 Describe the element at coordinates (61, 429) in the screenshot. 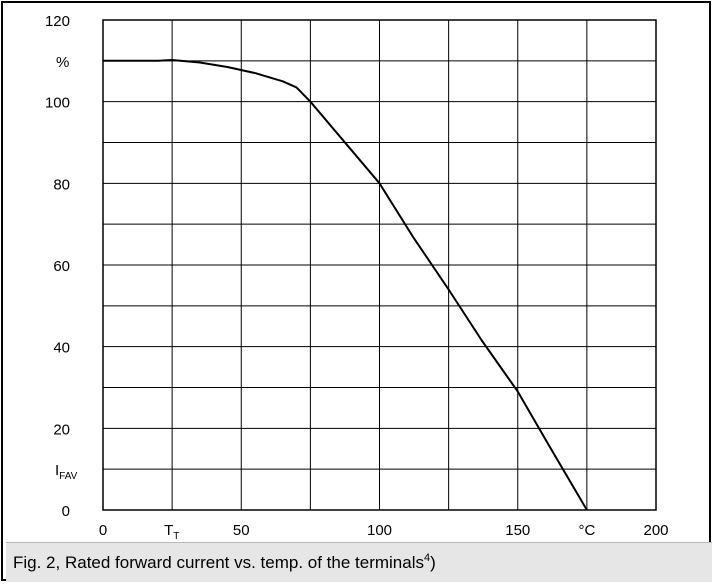

I see `y-tick-label: 20` at that location.